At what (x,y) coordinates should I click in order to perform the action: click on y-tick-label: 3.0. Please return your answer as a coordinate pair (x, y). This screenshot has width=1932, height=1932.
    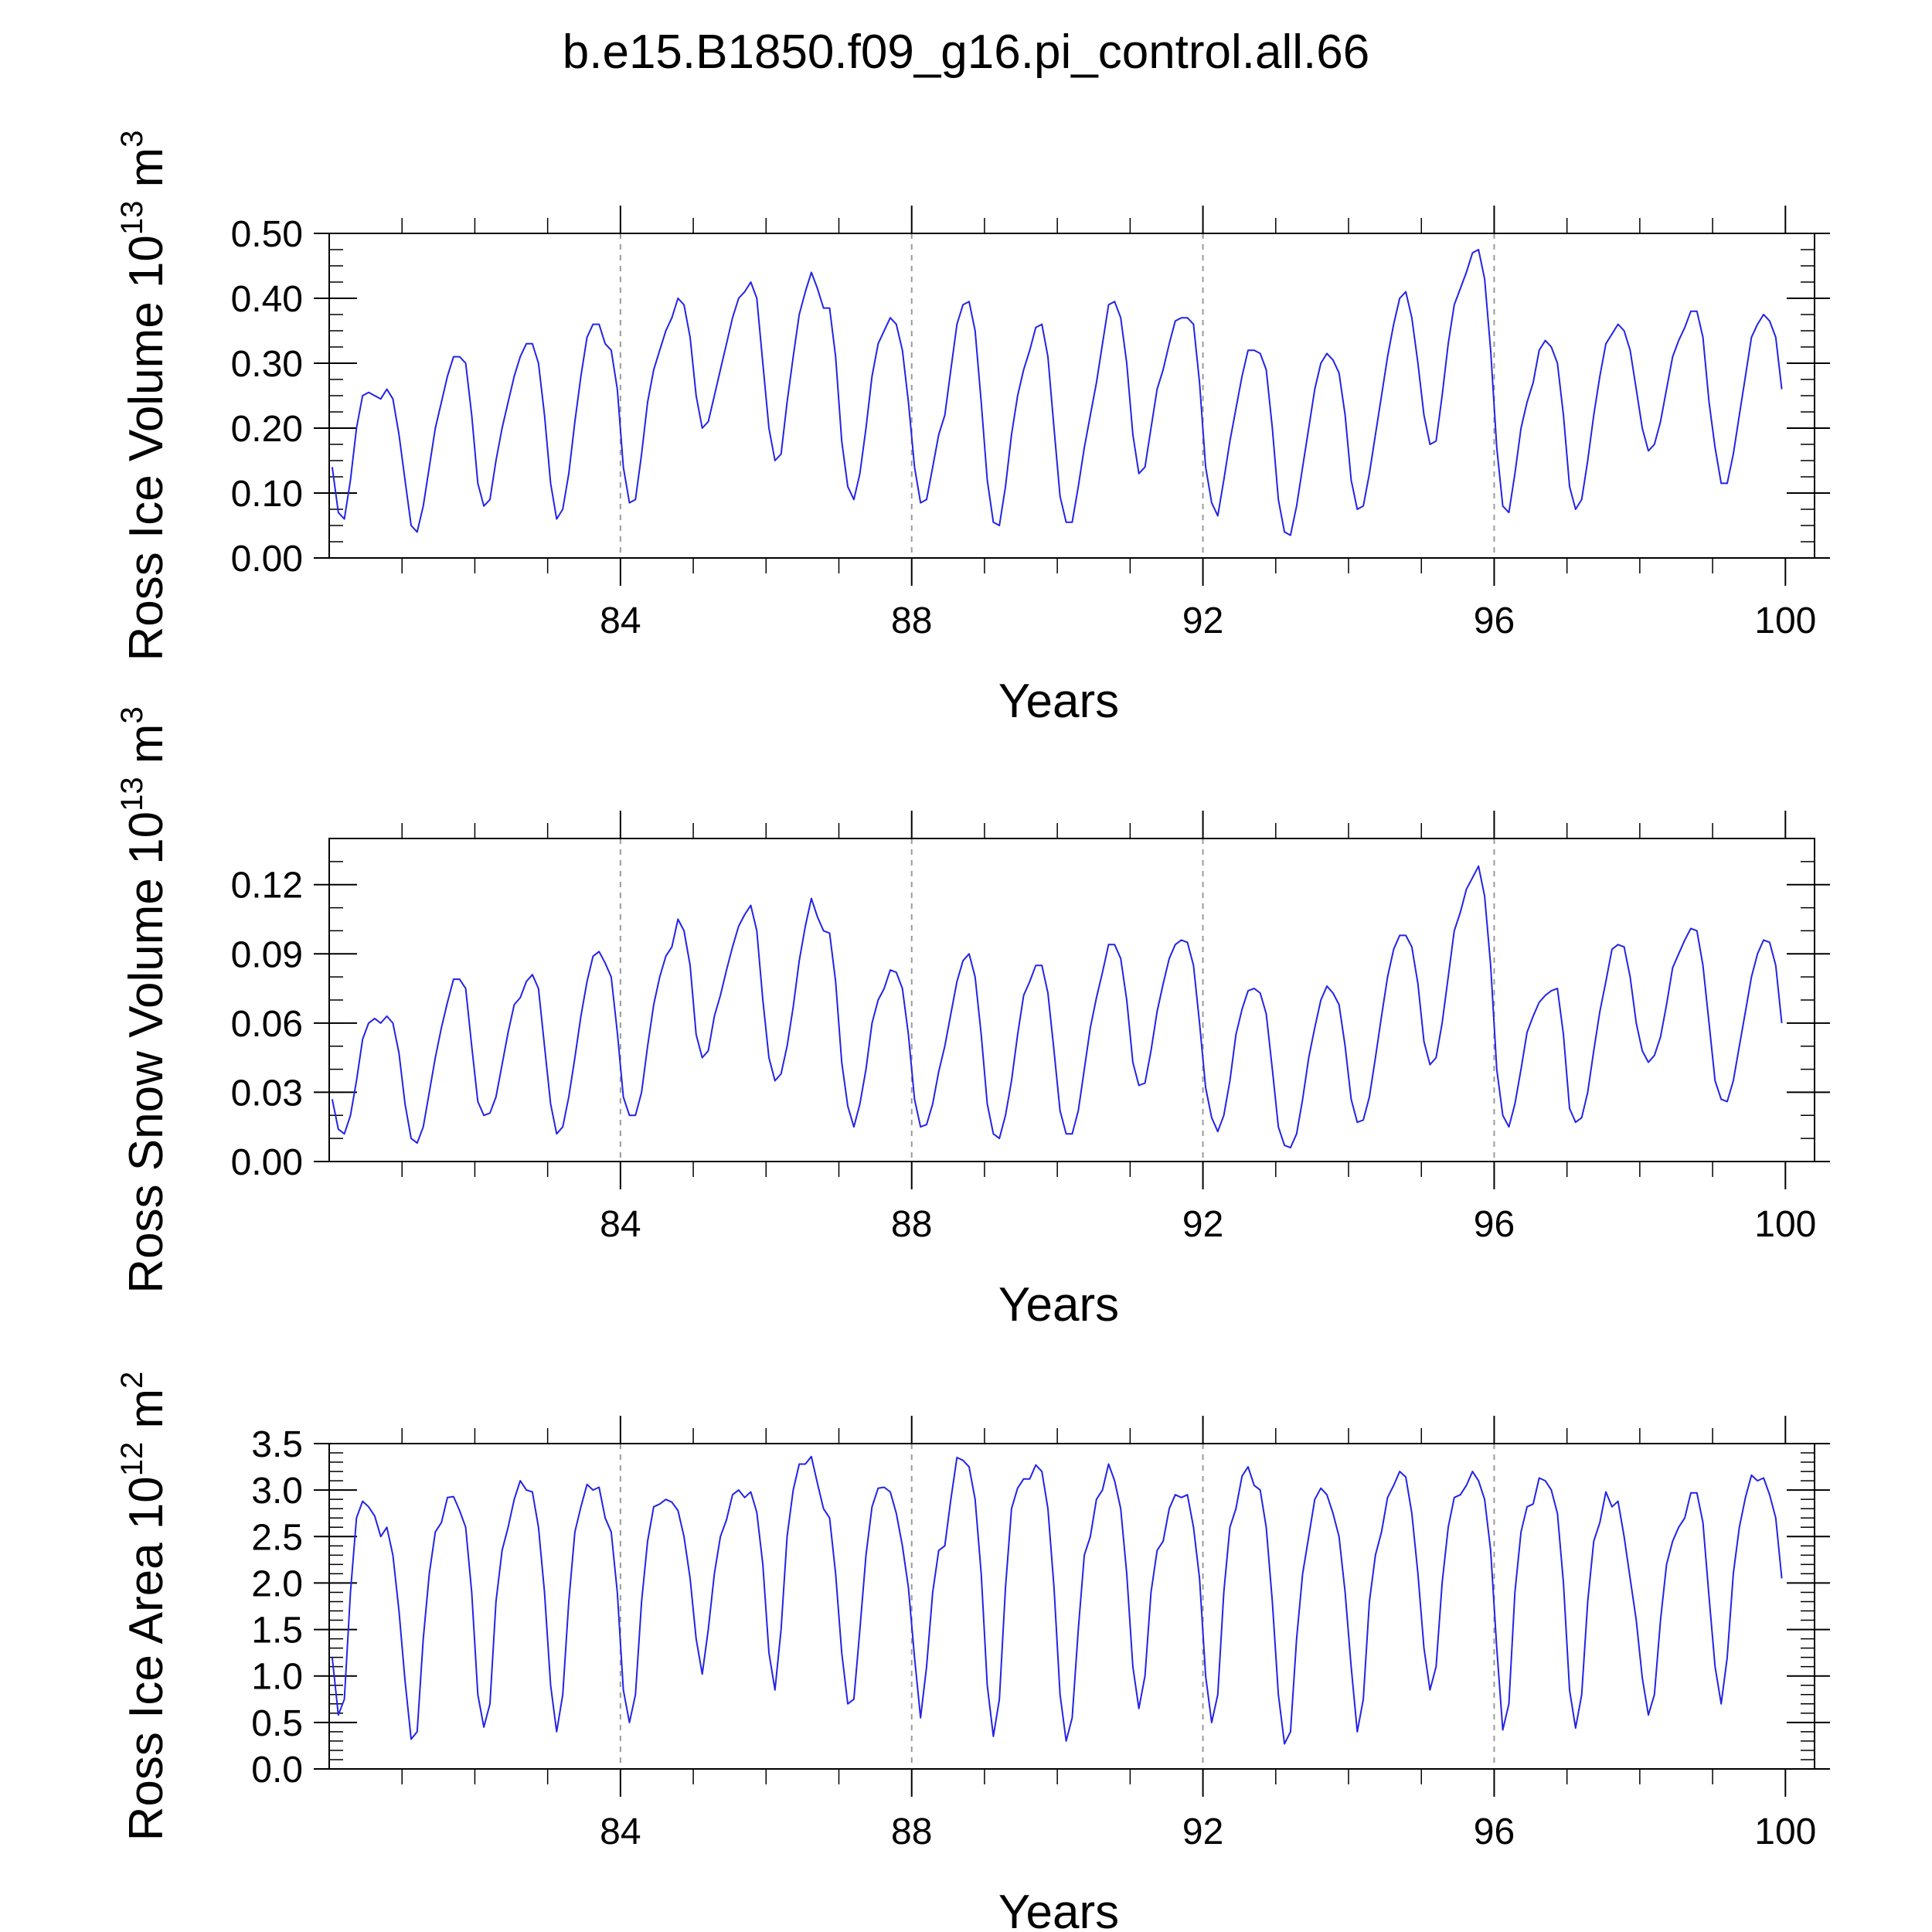
    Looking at the image, I should click on (277, 1491).